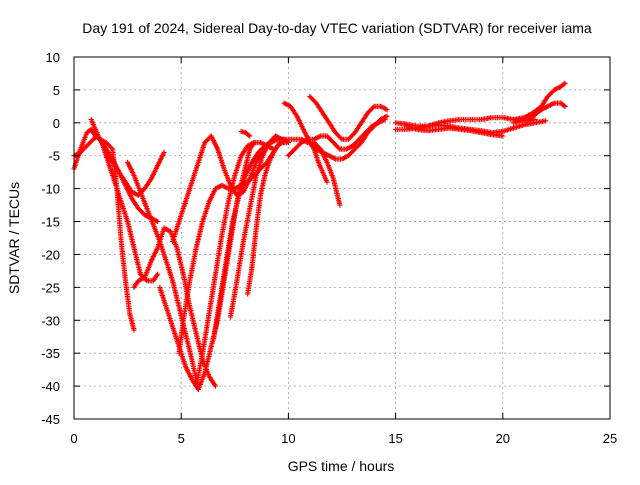 Image resolution: width=640 pixels, height=485 pixels. Describe the element at coordinates (50, 386) in the screenshot. I see `y-tick-label: -40` at that location.